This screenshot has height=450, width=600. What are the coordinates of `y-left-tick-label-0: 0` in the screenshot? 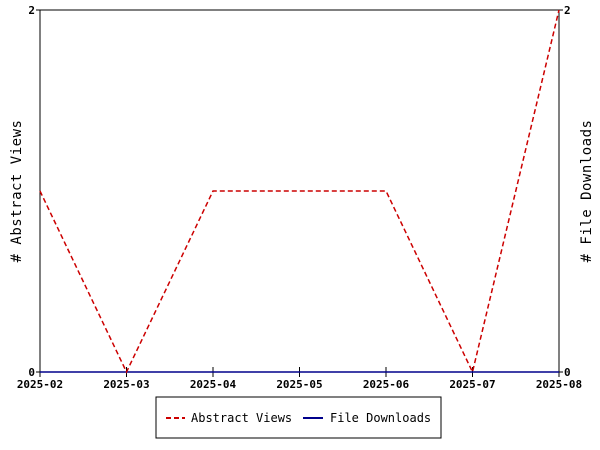 It's located at (31, 372).